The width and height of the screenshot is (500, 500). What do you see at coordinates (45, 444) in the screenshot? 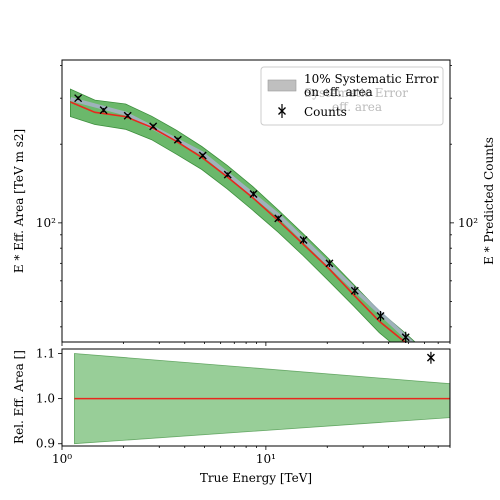
I see `bottom-y-tick-label: 0.9` at bounding box center [45, 444].